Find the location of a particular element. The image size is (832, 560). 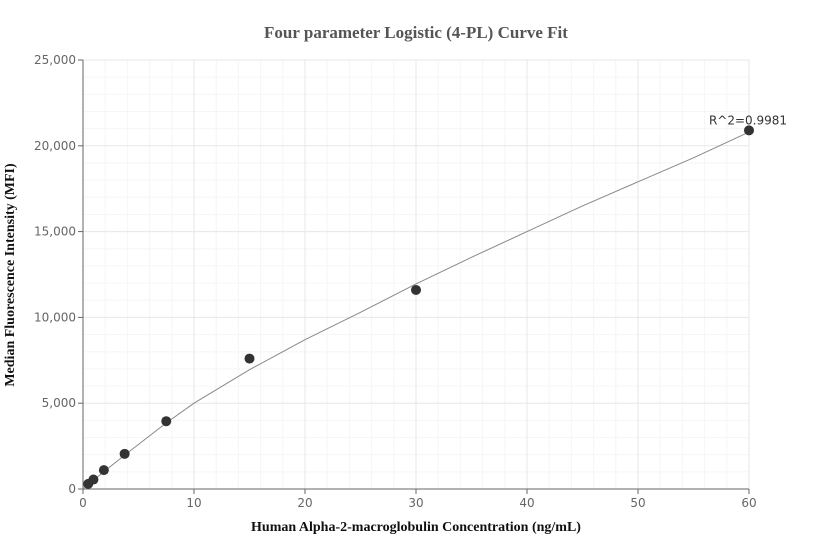

x-tick-label: 0 is located at coordinates (83, 503).